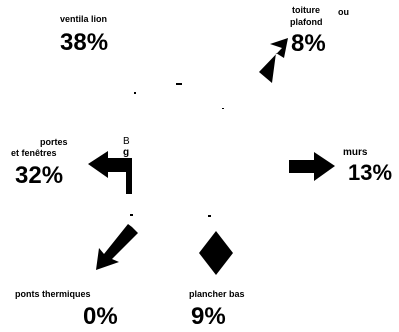 Image resolution: width=399 pixels, height=332 pixels. What do you see at coordinates (273, 60) in the screenshot?
I see `arrow-up-right-icon` at bounding box center [273, 60].